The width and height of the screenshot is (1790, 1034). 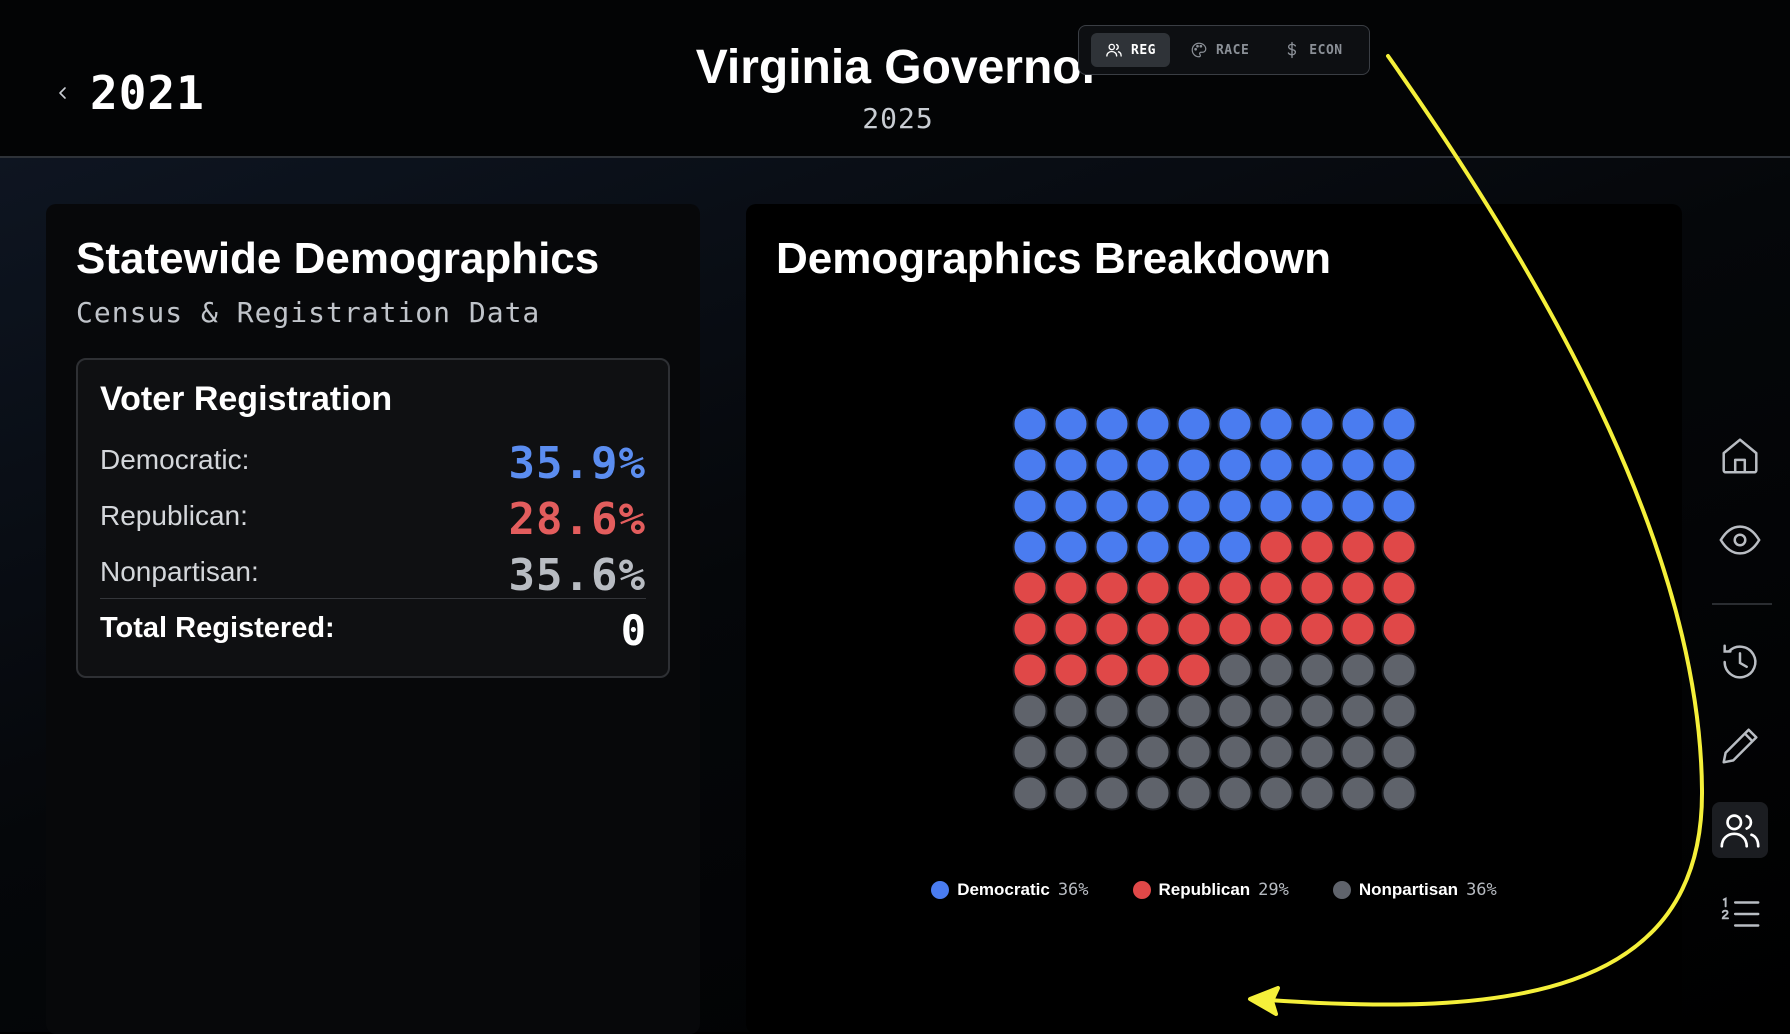 I want to click on mode-race-button: RACE, so click(x=1219, y=50).